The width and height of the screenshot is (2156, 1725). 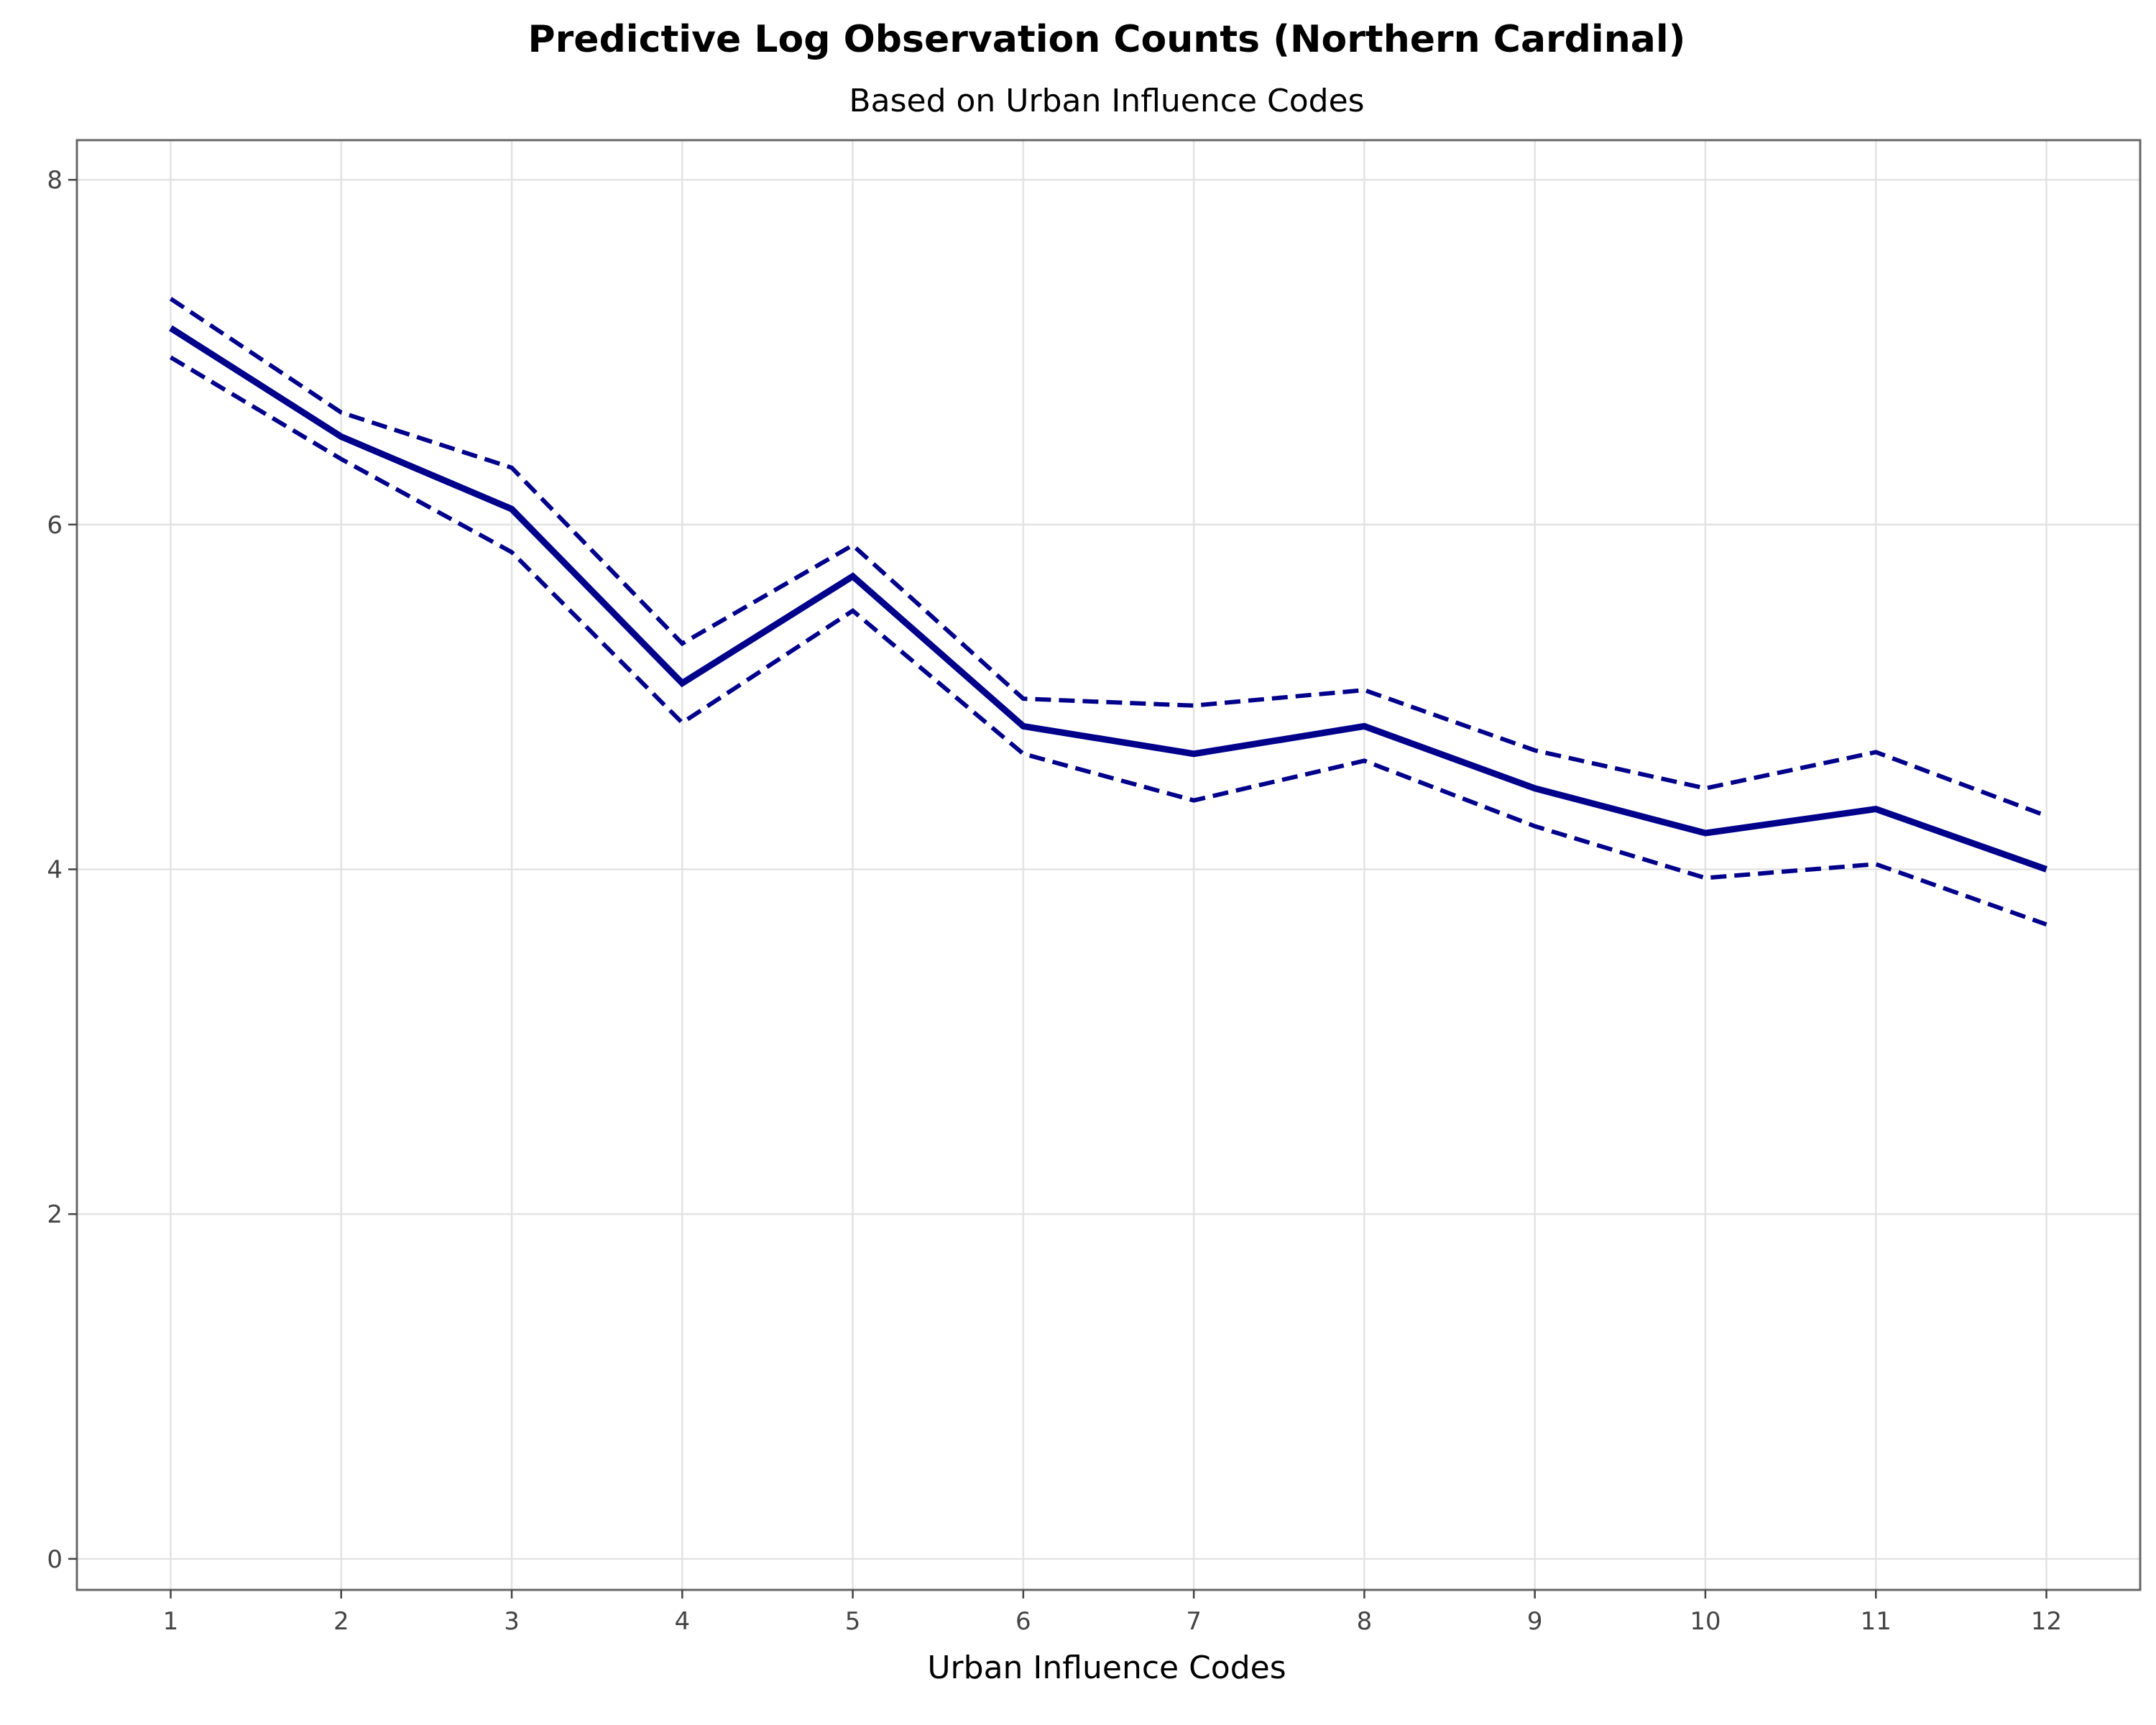 I want to click on x-tick-label: 5, so click(x=853, y=1621).